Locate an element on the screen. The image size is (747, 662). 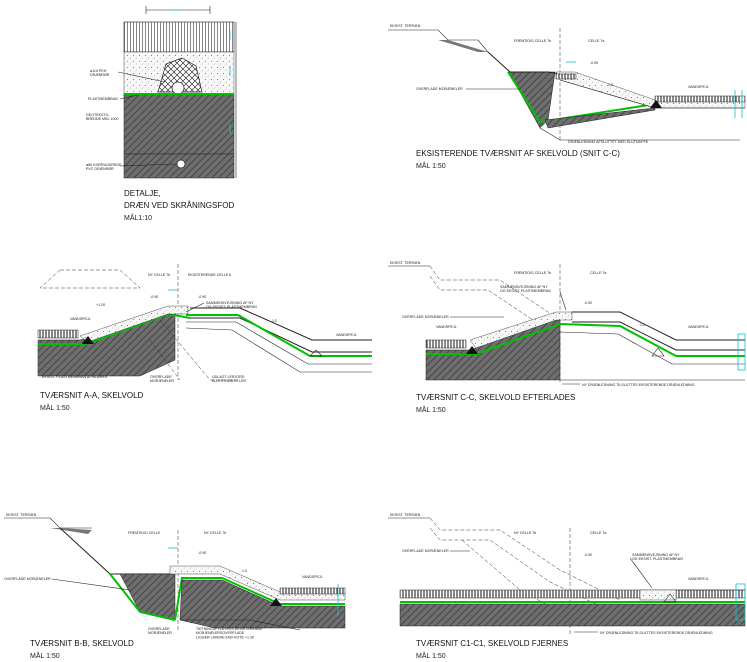
label-cca-fremtidig-celle: FREMTIDIG CELLE 7b is located at coordinates (532, 273).